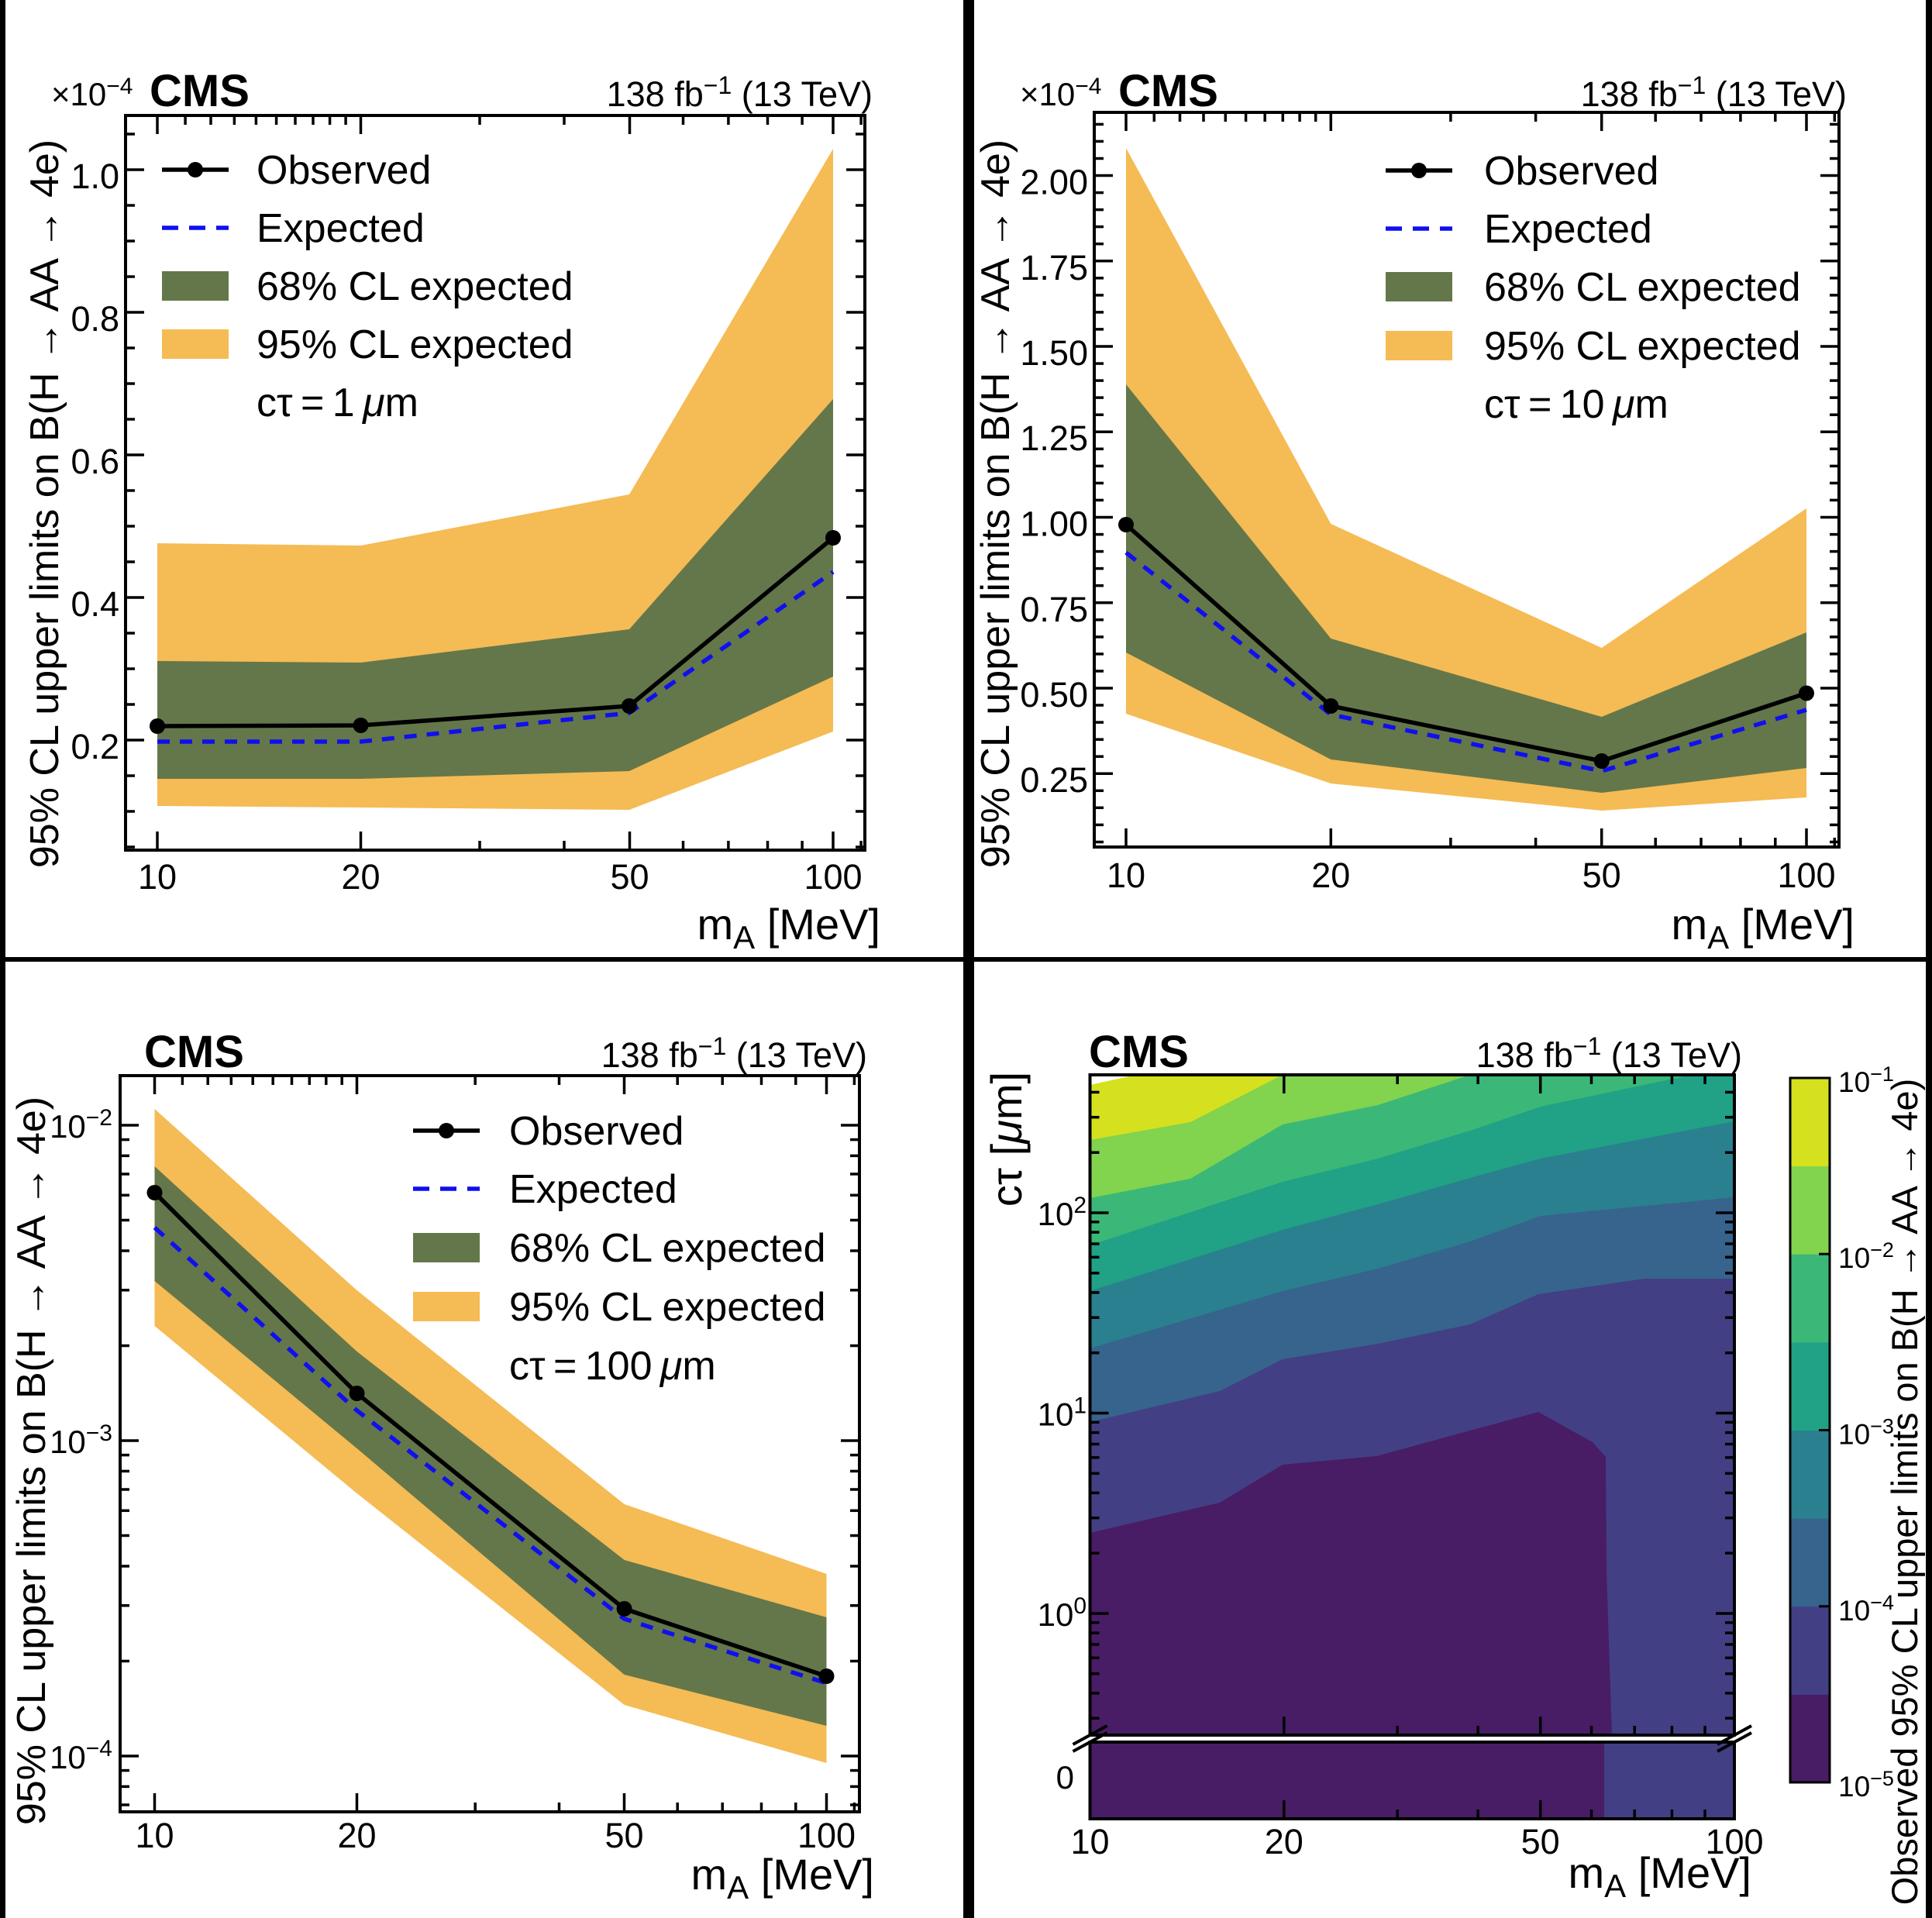 The image size is (1932, 1918). I want to click on svg-text: 10⁻³, so click(1866, 1433).